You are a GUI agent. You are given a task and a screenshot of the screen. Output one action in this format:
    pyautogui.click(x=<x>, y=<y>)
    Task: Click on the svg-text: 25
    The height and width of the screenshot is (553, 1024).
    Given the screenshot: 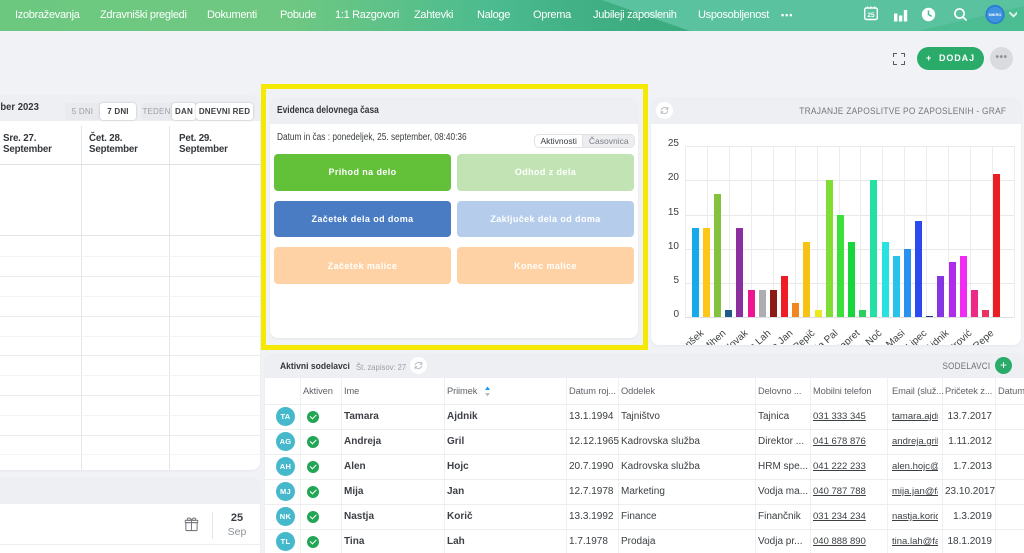 What is the action you would take?
    pyautogui.click(x=871, y=15)
    